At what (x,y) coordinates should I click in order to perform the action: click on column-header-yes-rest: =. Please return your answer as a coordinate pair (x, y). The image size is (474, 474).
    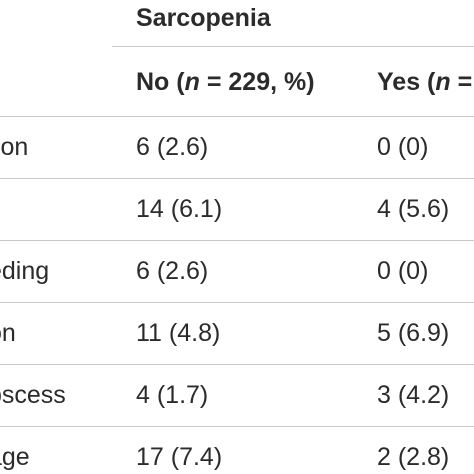
    Looking at the image, I should click on (461, 82).